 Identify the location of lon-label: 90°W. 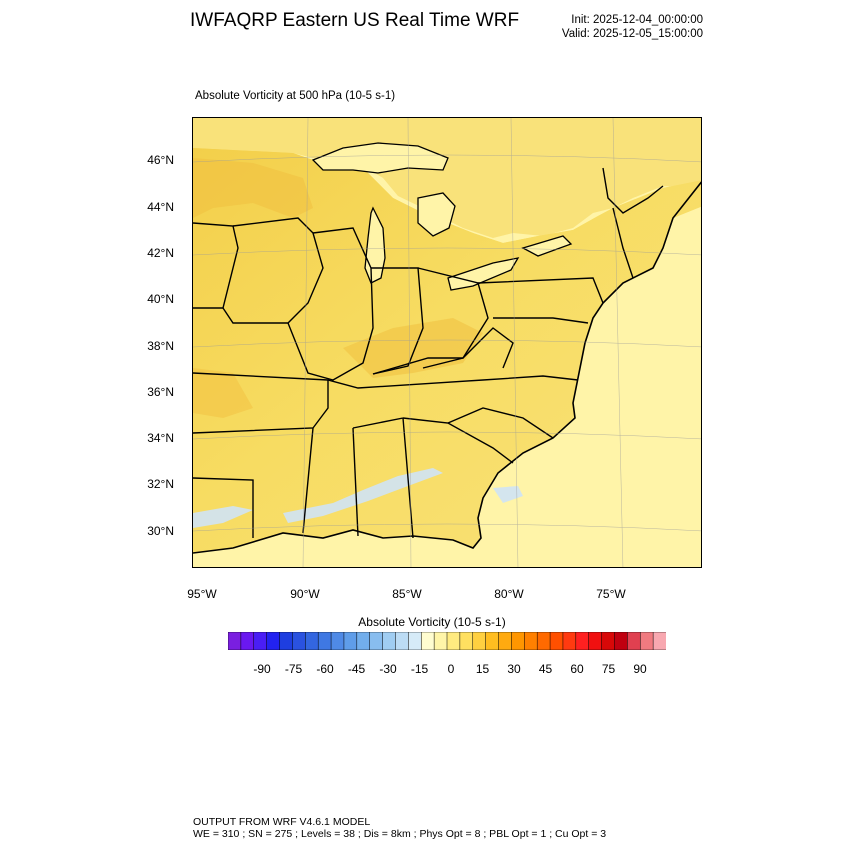
(305, 594).